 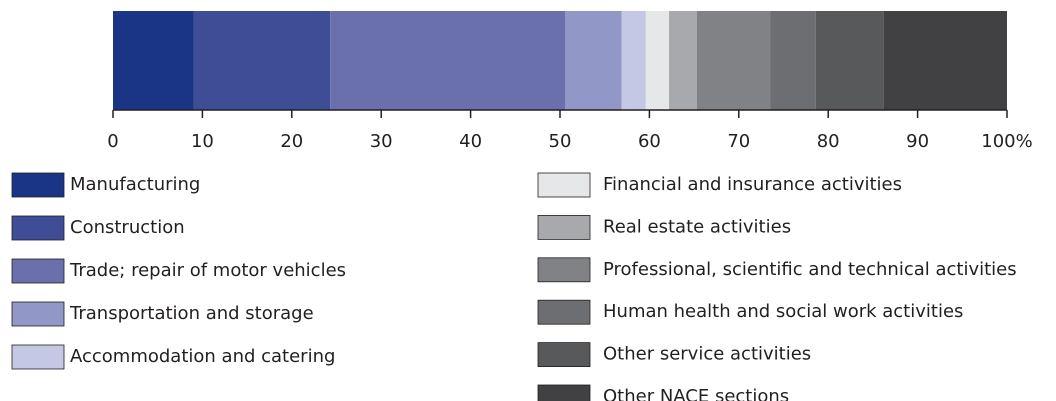 I want to click on legend-label: Other NACE sections, so click(x=696, y=393).